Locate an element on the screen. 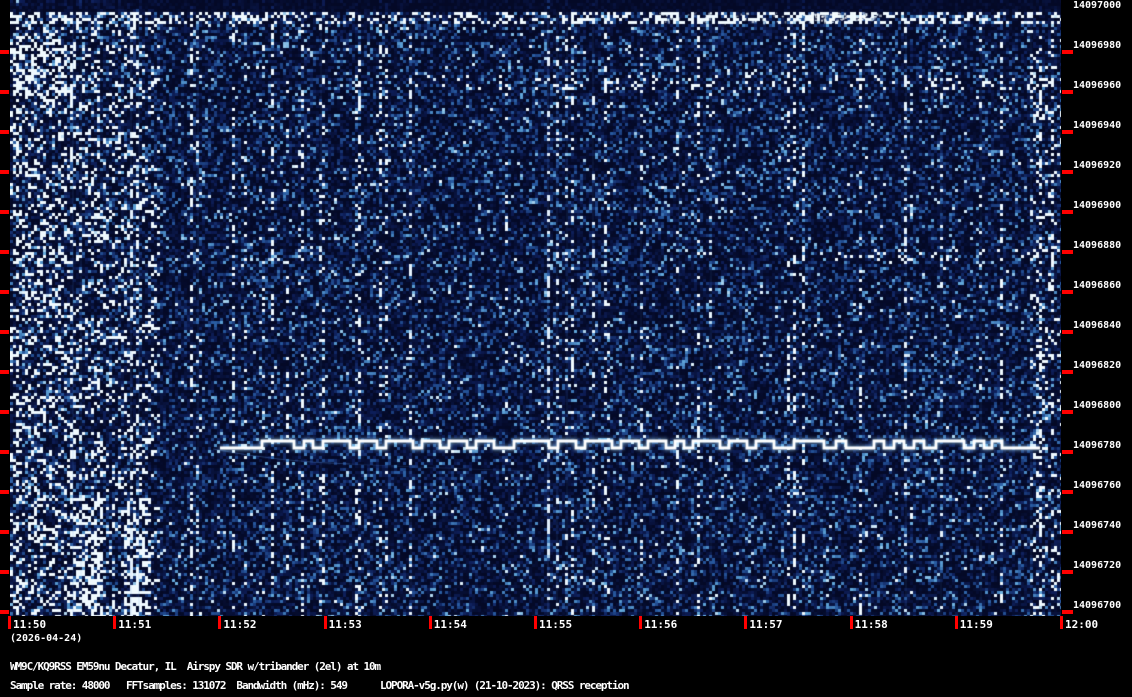 The height and width of the screenshot is (697, 1132). time-axis-label: 11:50 is located at coordinates (30, 624).